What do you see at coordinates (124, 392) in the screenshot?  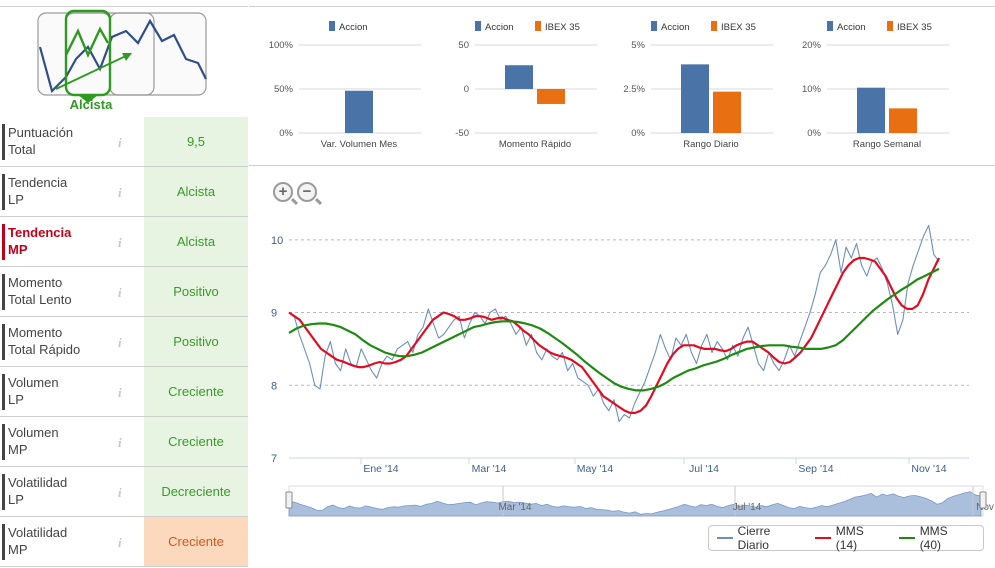 I see `metric-row: Volumen LP i Creciente` at bounding box center [124, 392].